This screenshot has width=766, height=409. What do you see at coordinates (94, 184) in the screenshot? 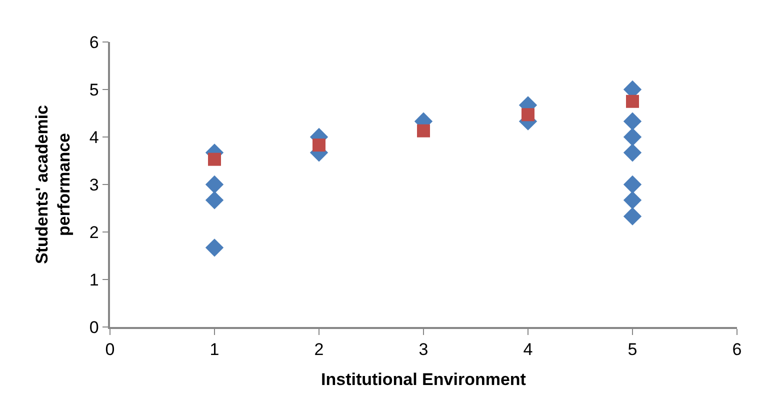
I see `y-tick-label: 3` at bounding box center [94, 184].